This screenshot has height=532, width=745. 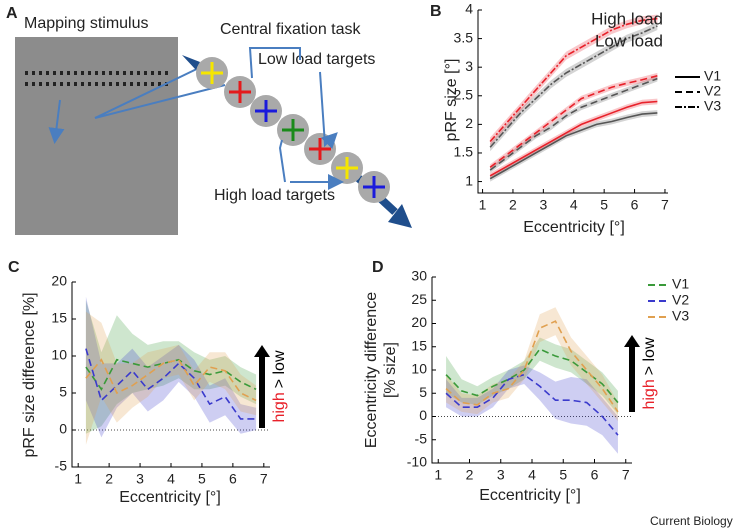 What do you see at coordinates (469, 9) in the screenshot?
I see `y-tick-label: 4` at bounding box center [469, 9].